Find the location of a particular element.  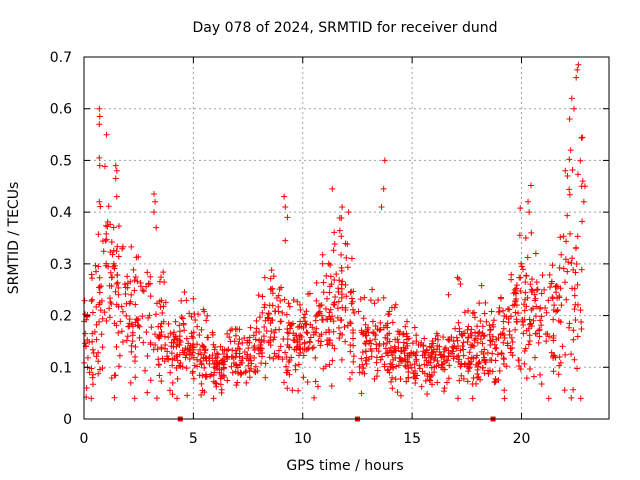

x-tick-label: 0 is located at coordinates (84, 439).